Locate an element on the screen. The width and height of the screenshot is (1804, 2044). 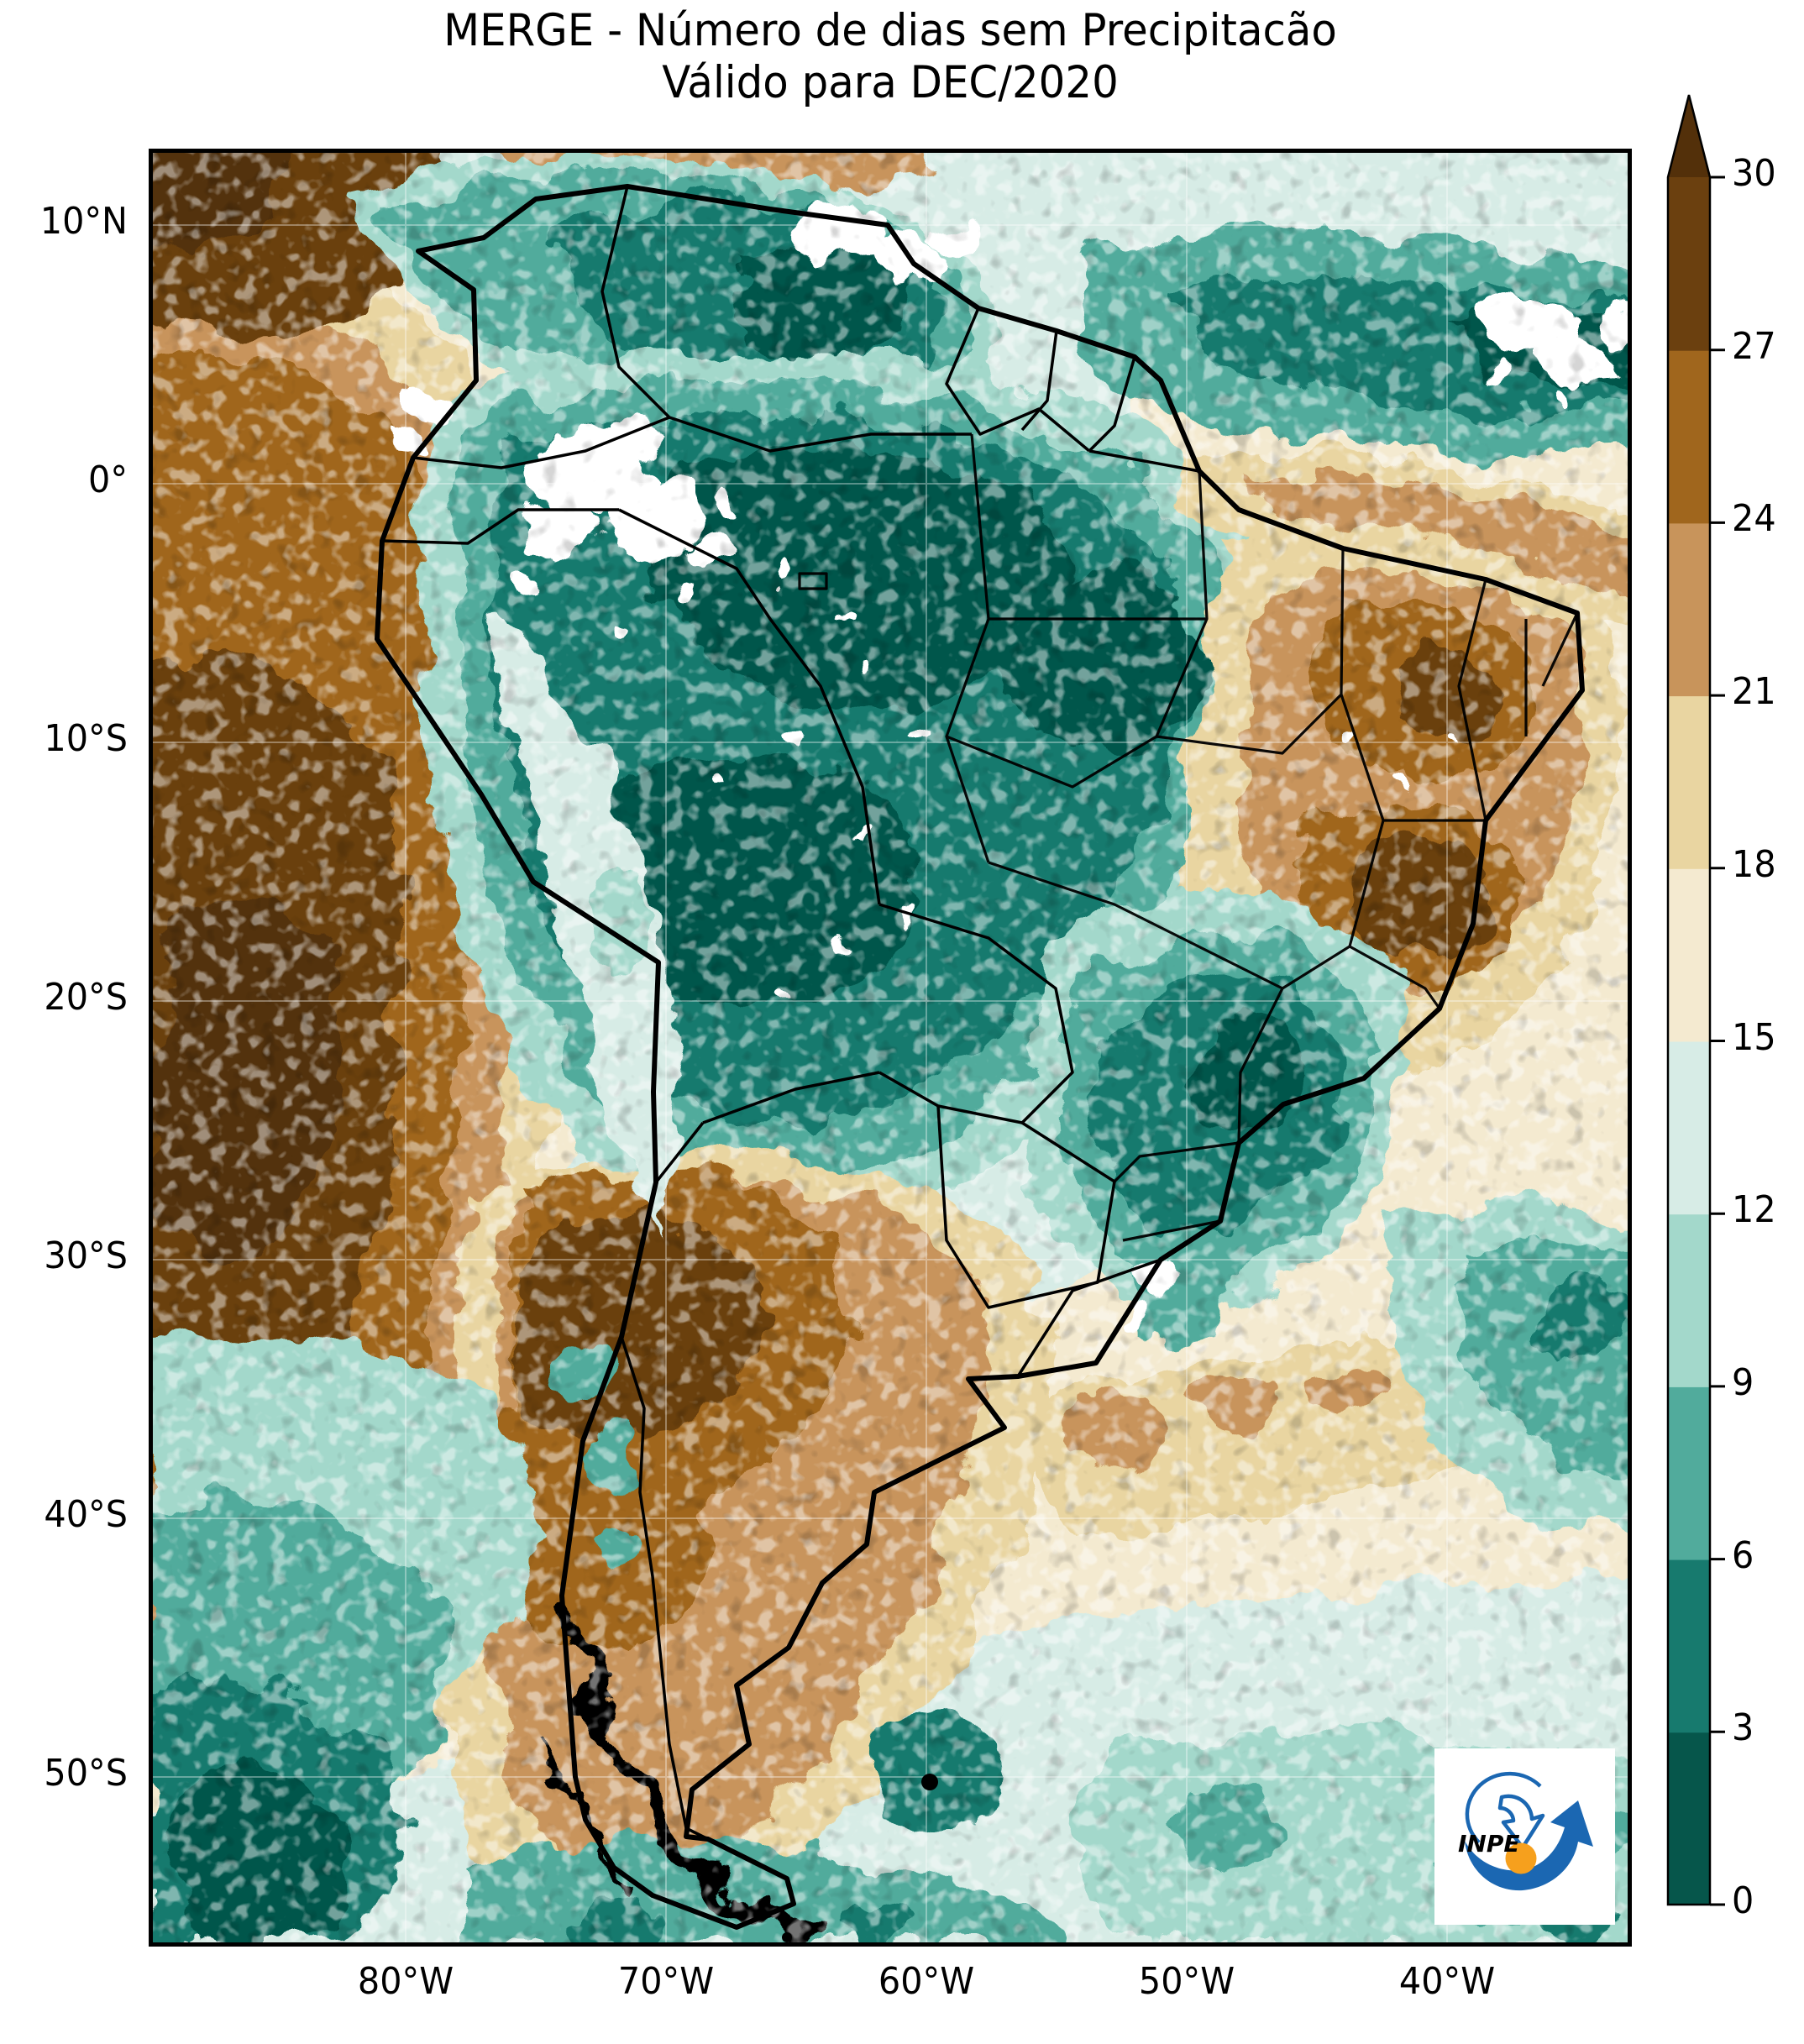
logo-orbit-arc is located at coordinates (1503, 1807).